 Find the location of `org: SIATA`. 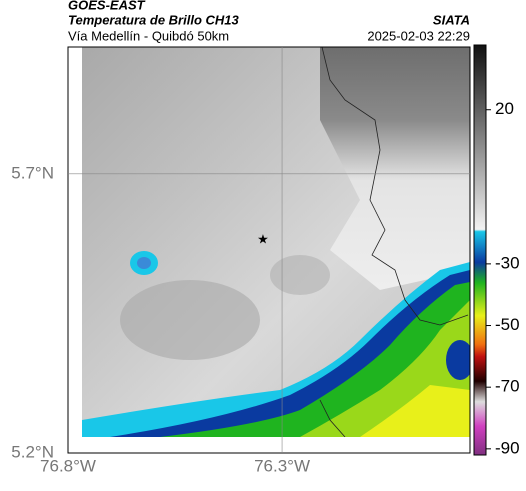

org: SIATA is located at coordinates (451, 19).